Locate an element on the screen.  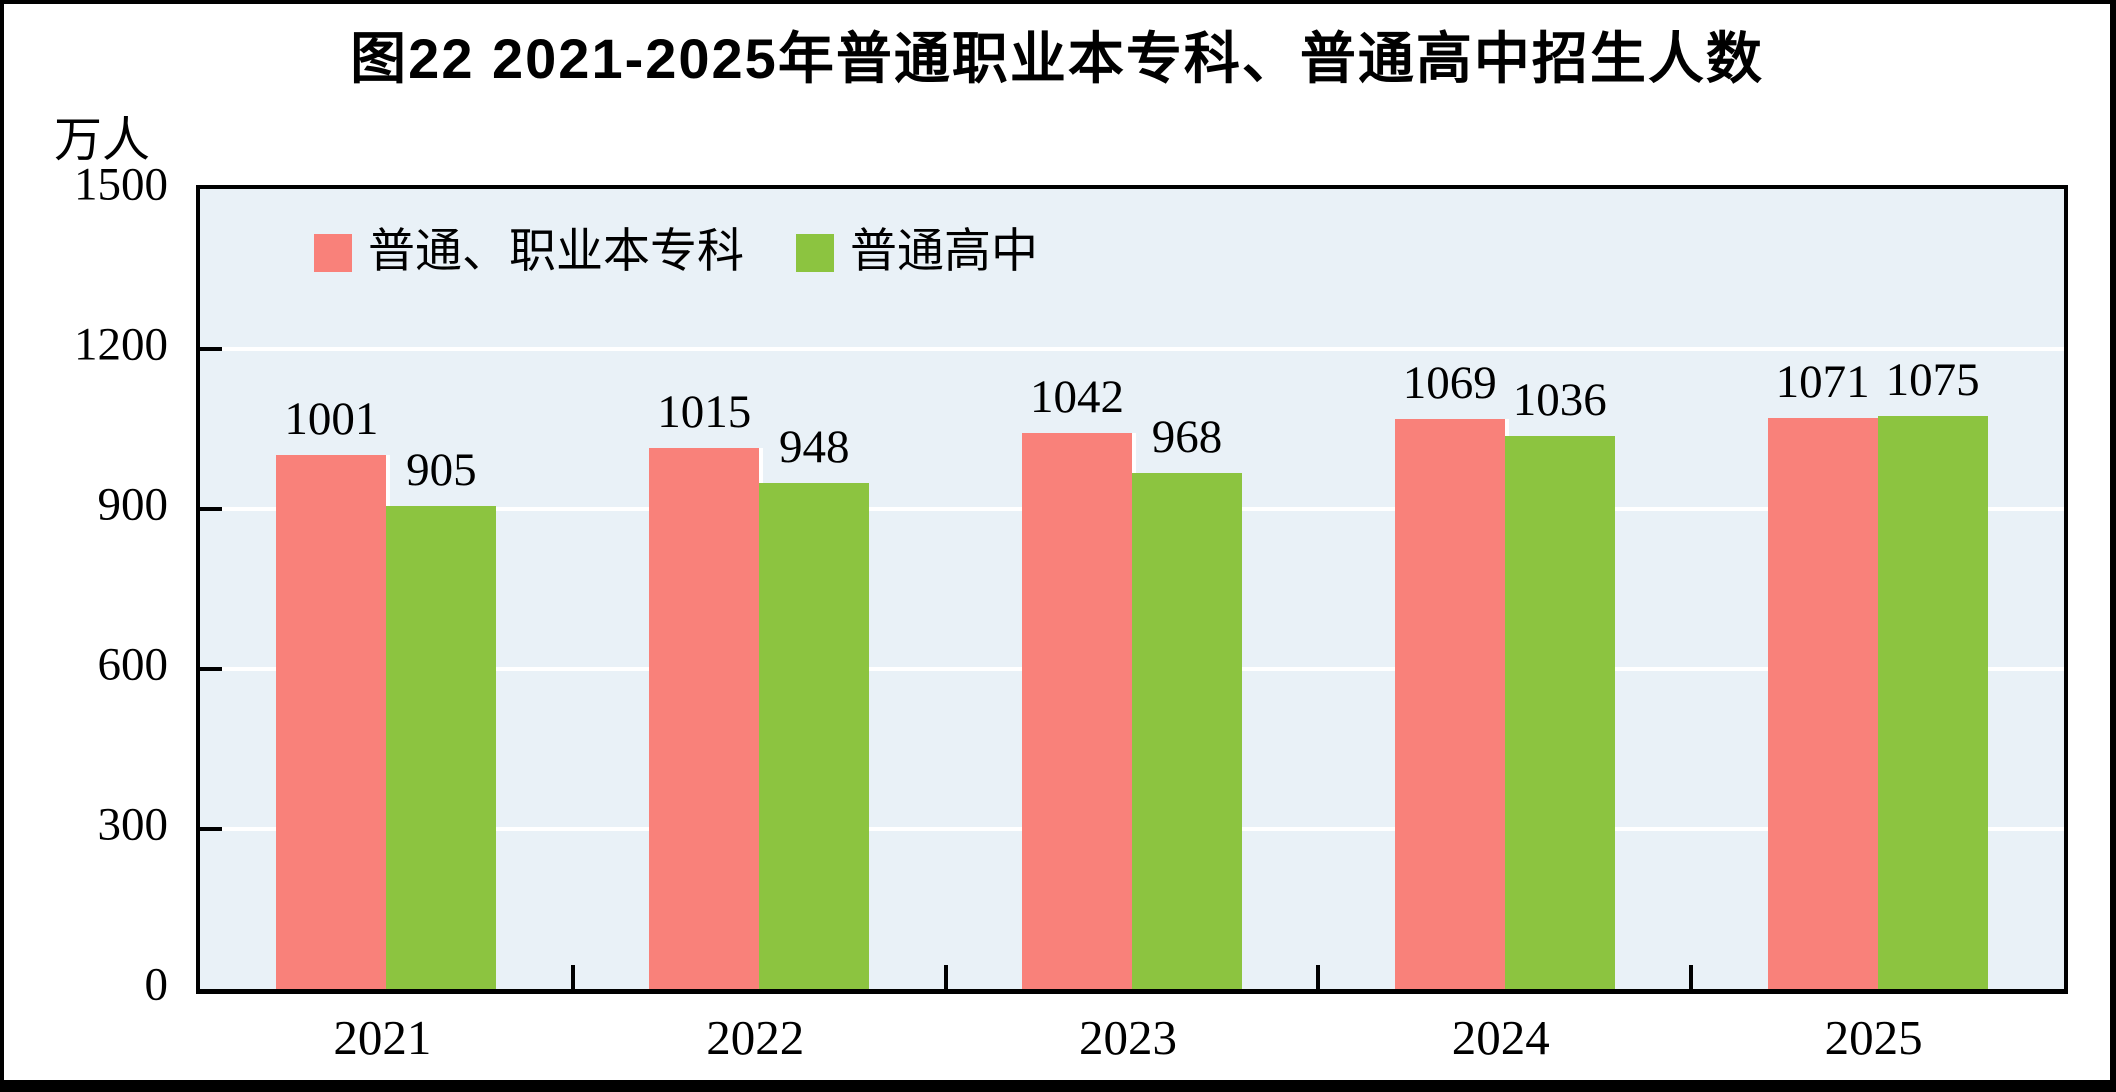
bar-group-2021: 1001 905 is located at coordinates (386, 589).